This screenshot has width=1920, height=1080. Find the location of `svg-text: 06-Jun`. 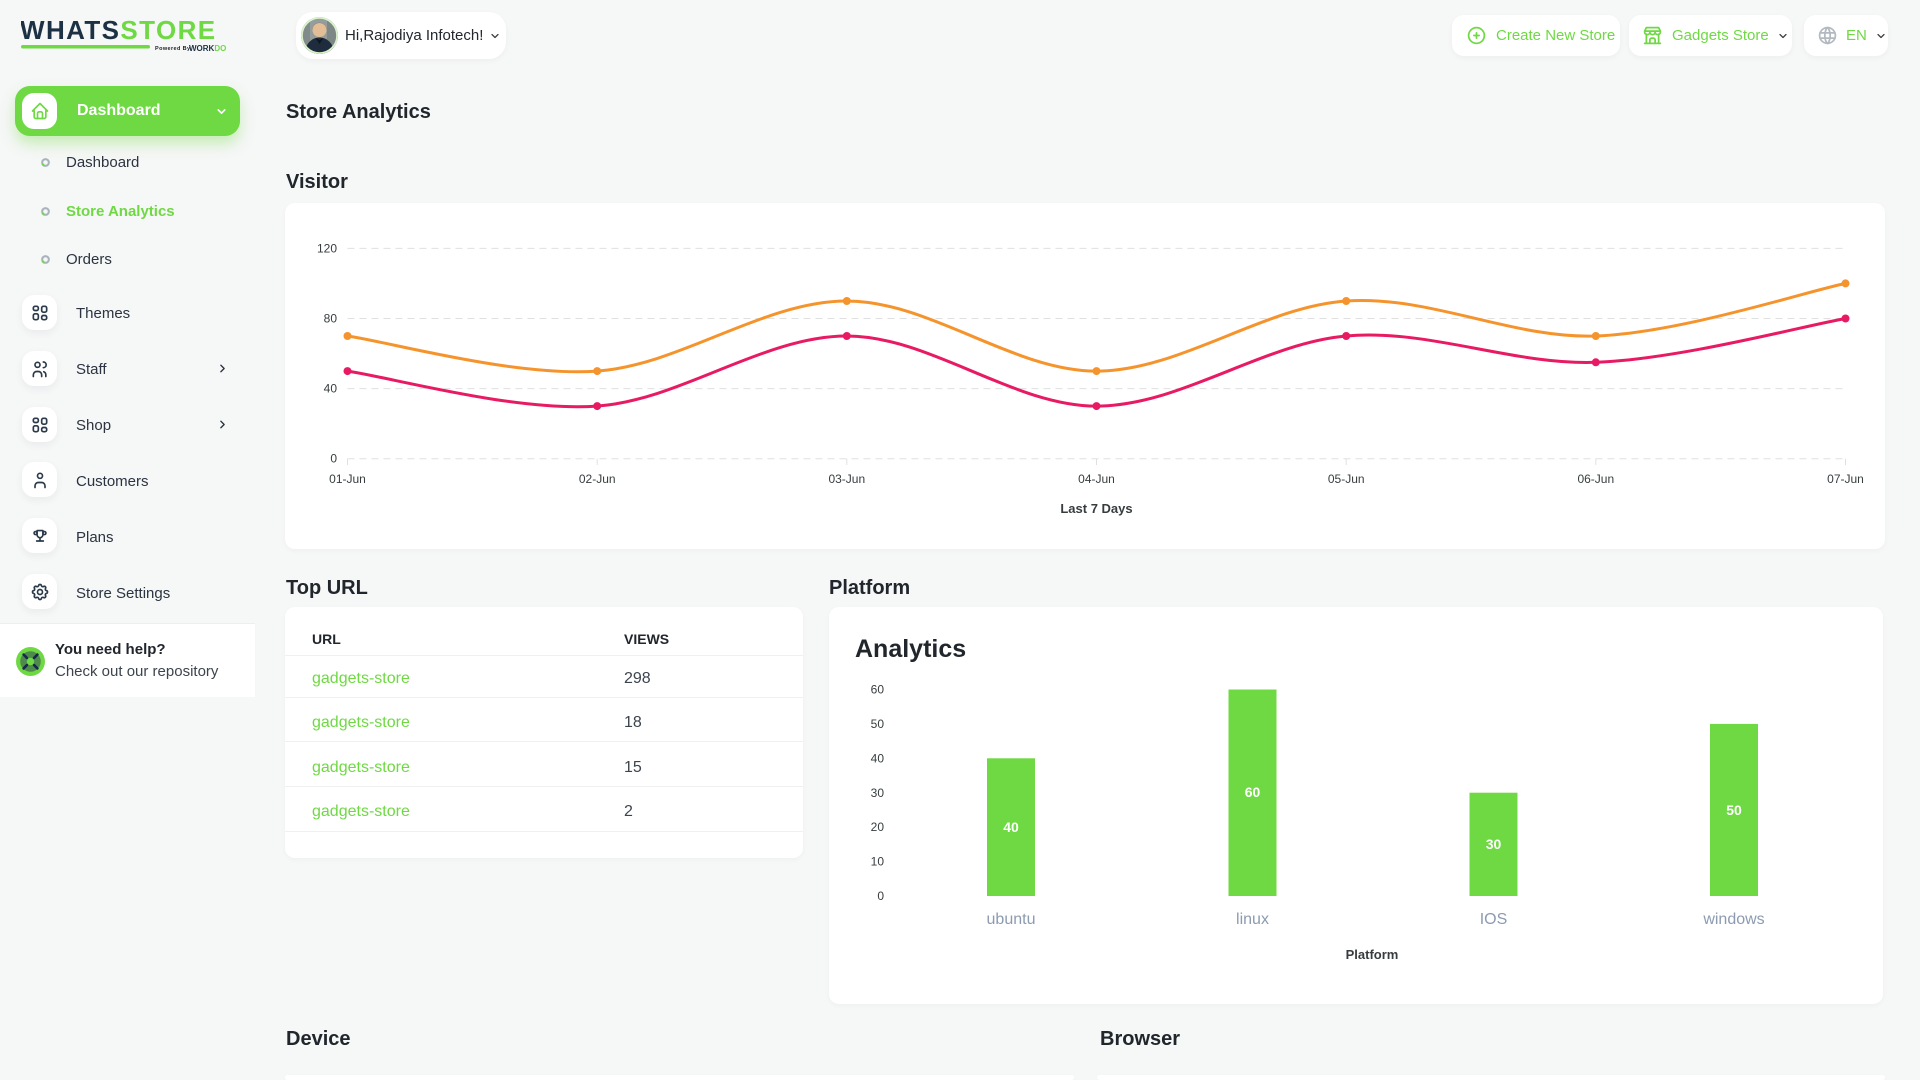

svg-text: 06-Jun is located at coordinates (1595, 479).